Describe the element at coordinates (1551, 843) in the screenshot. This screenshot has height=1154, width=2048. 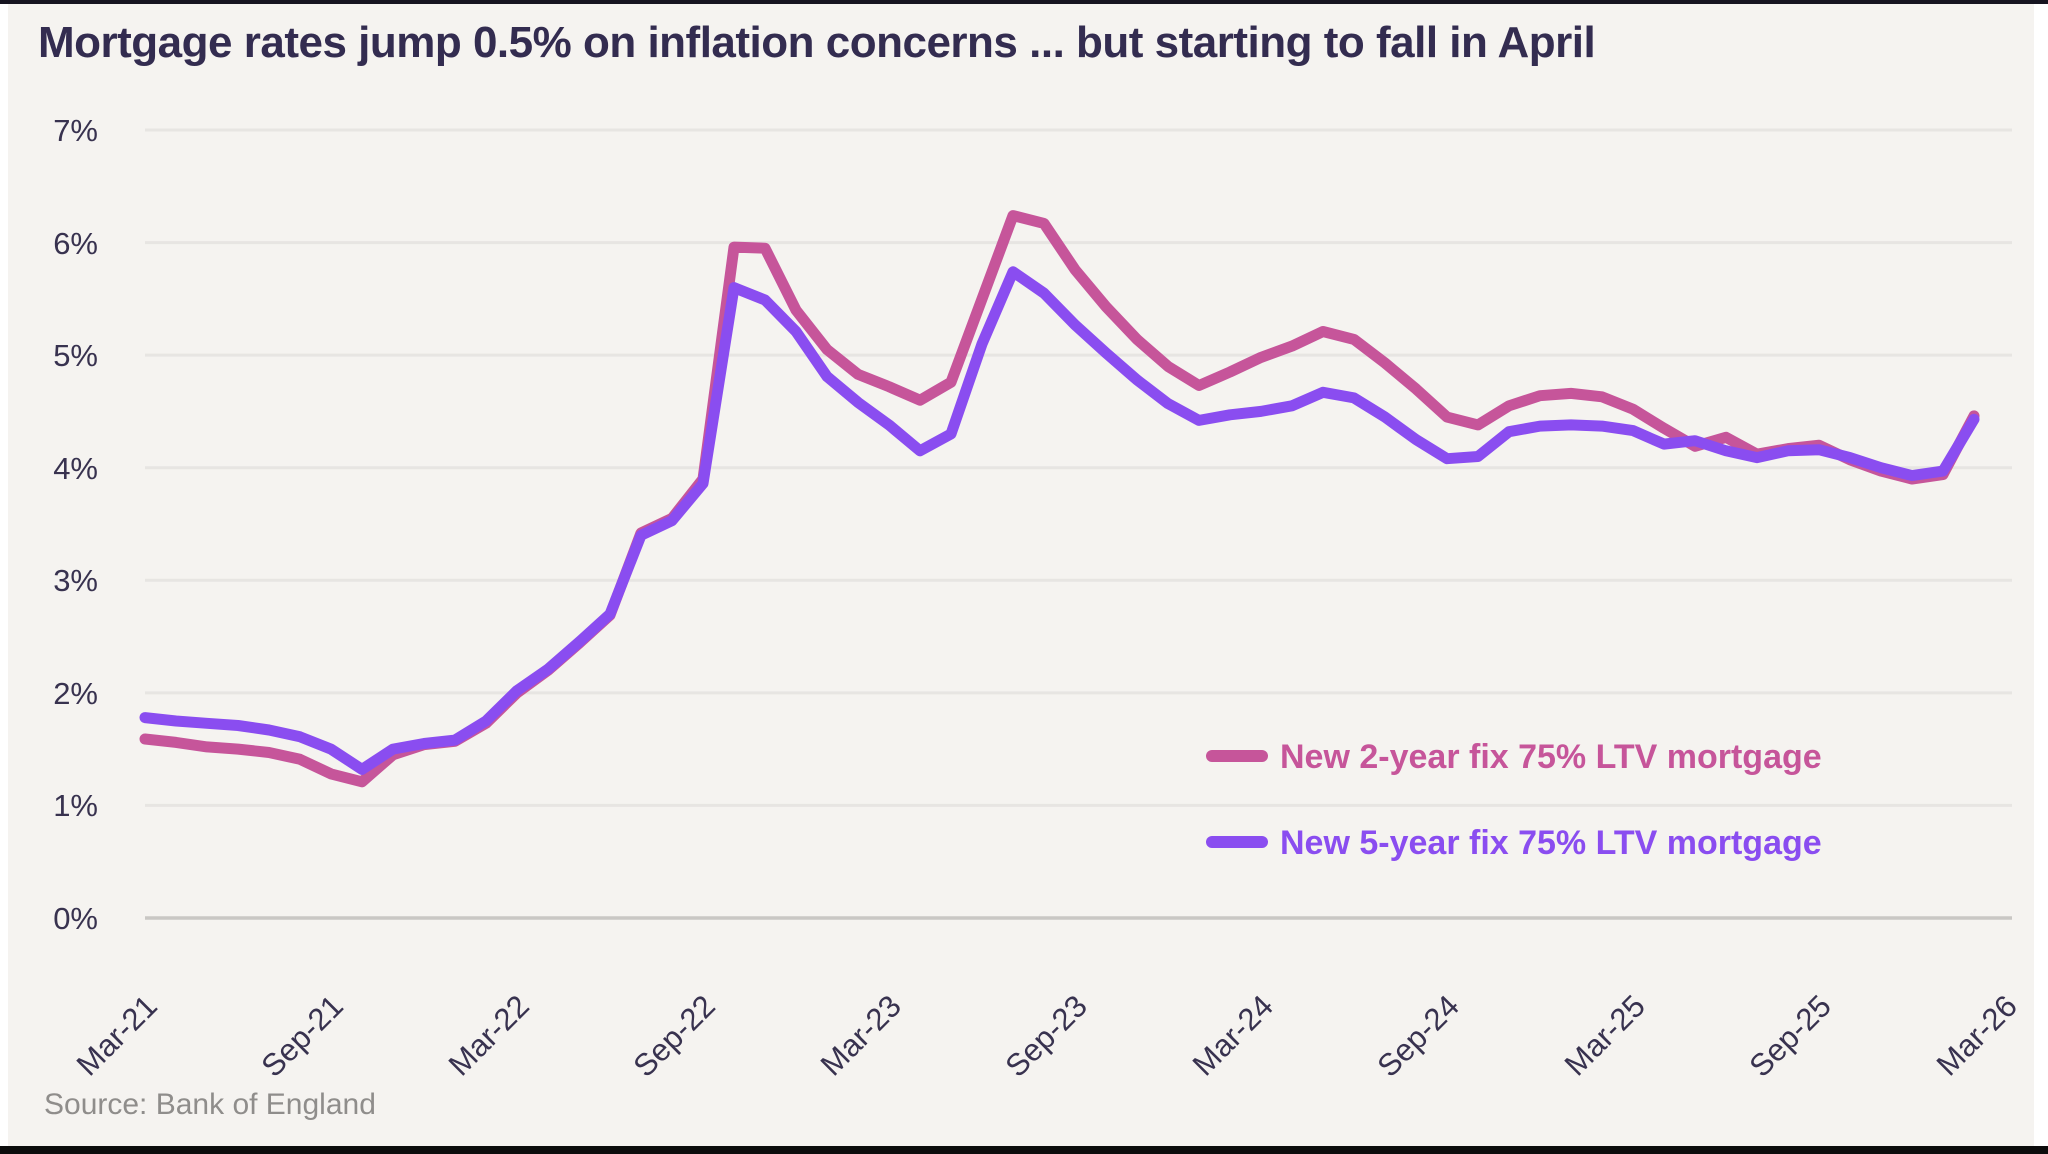
I see `legend-label-5yr: New 5-year fix 75% LTV mortgage` at that location.